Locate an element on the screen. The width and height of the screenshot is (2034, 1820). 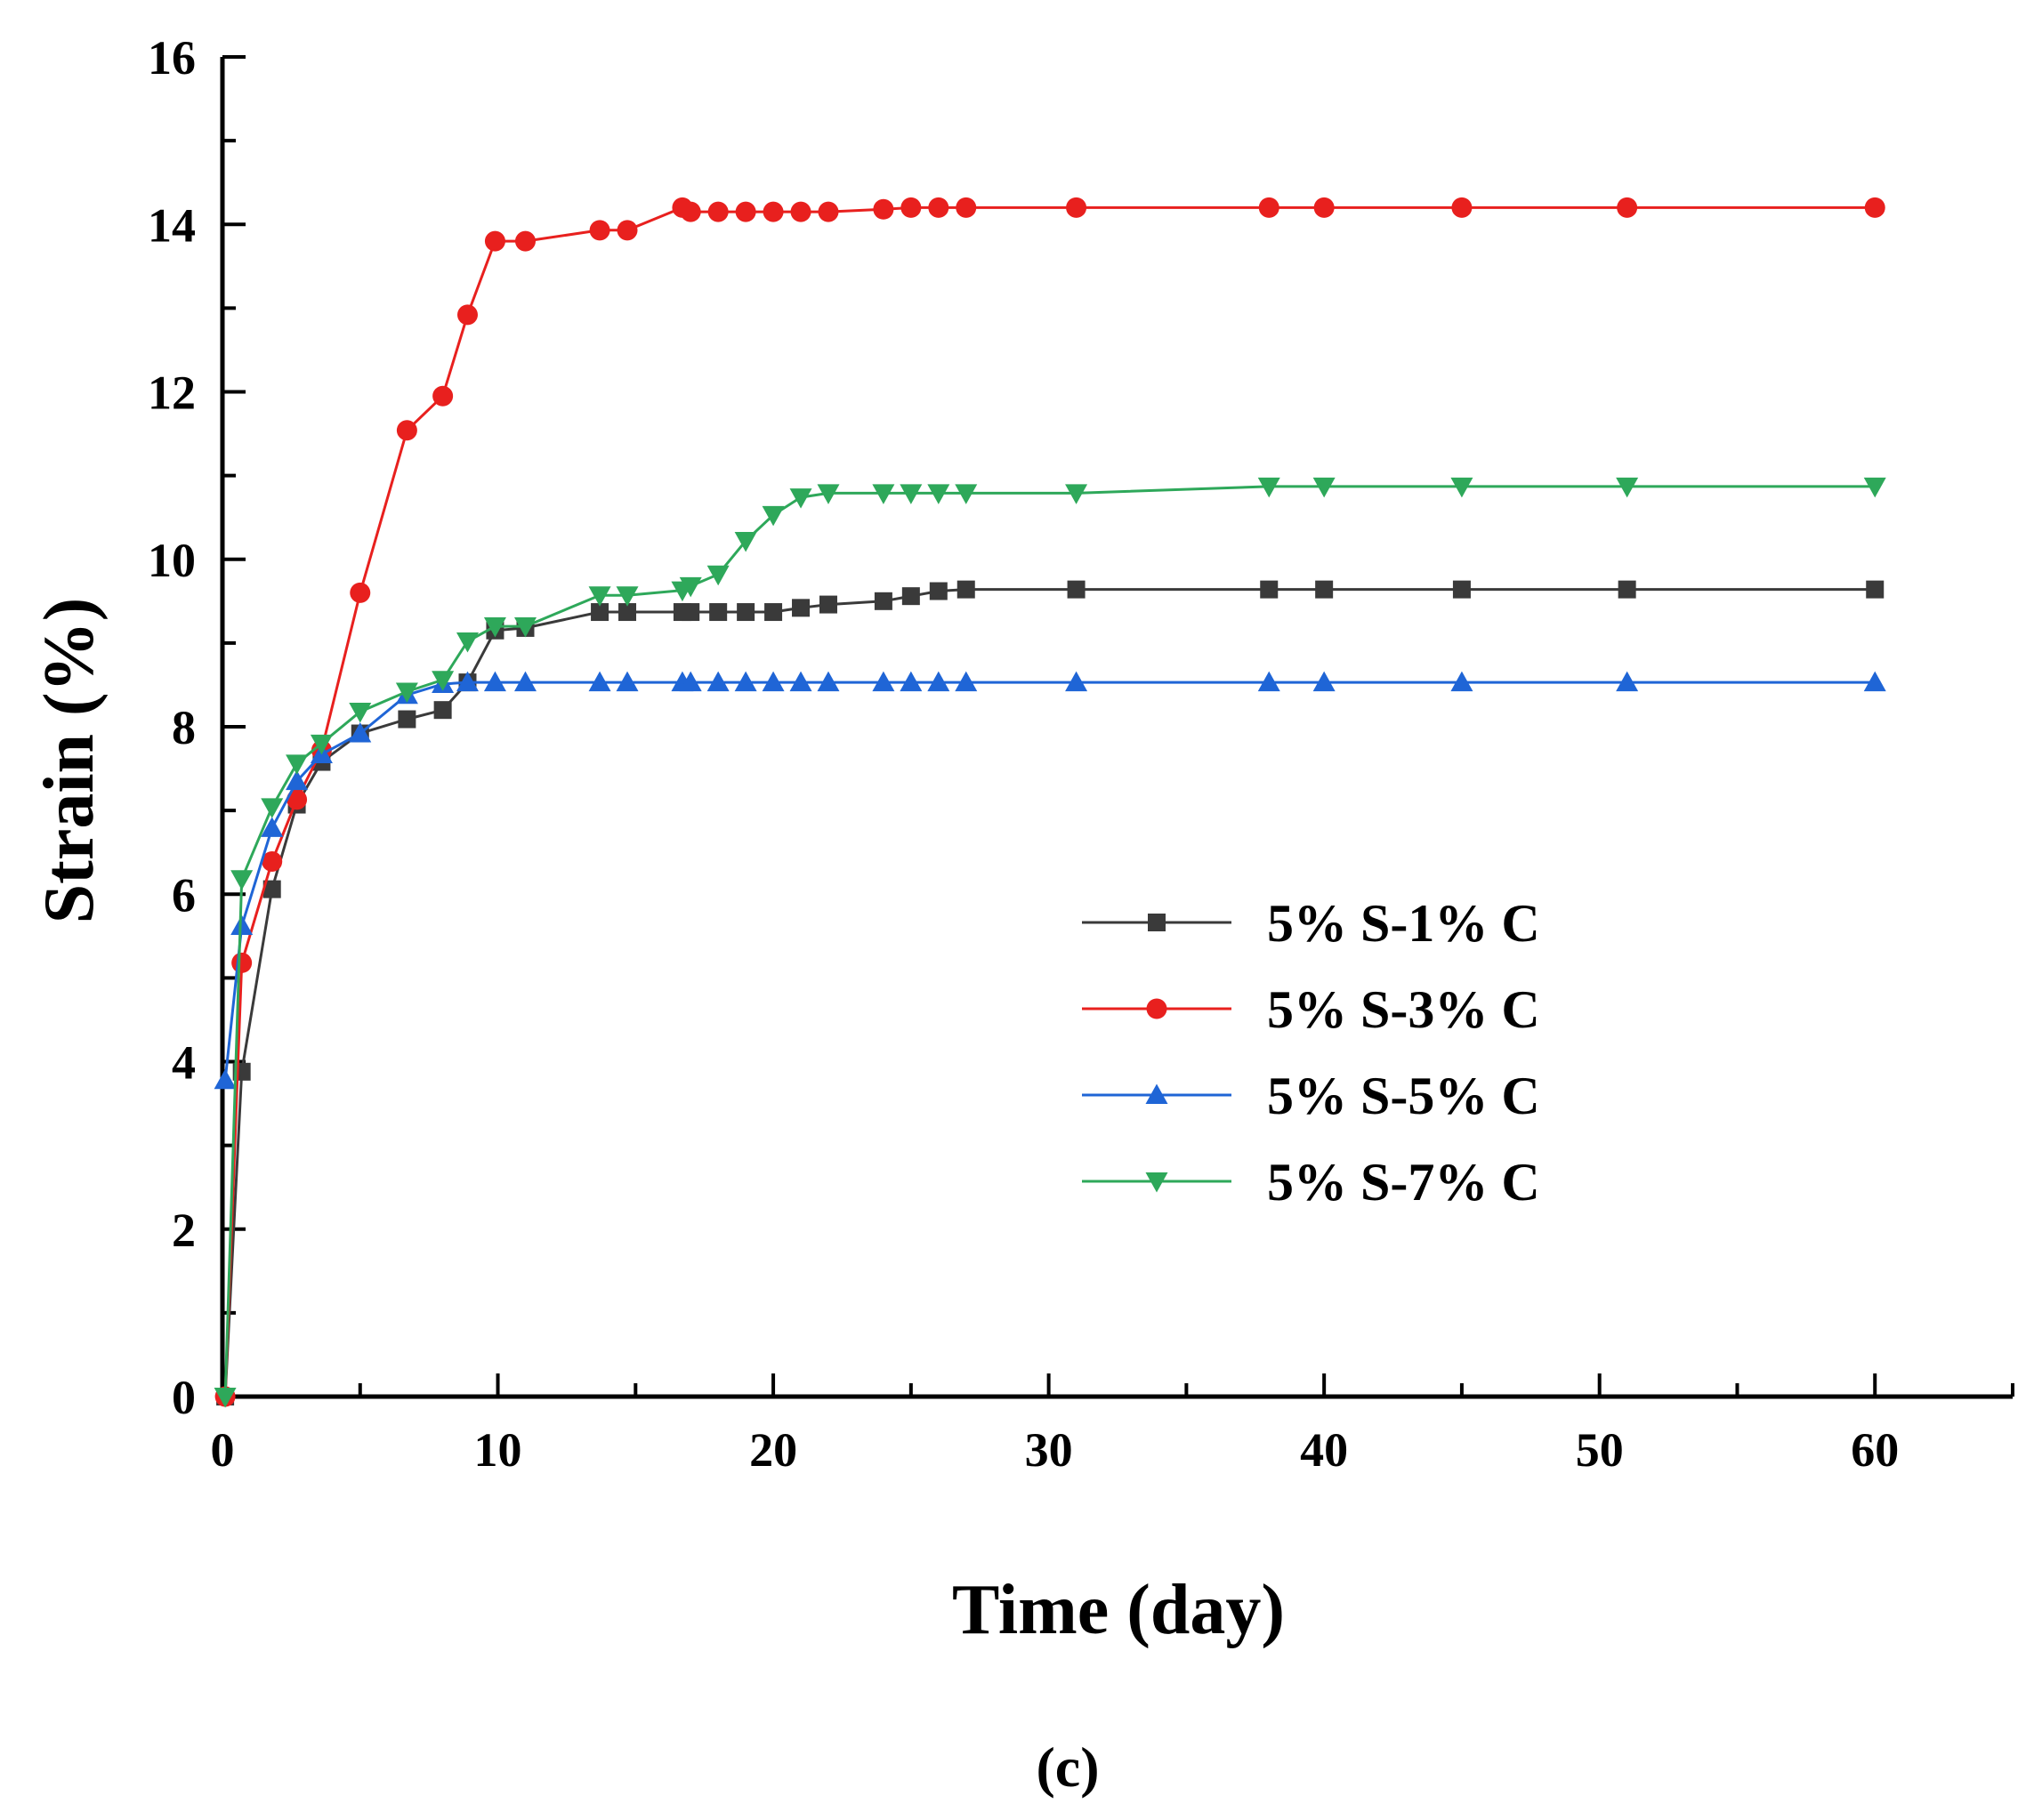
legend-label: 5% S-7% C is located at coordinates (1403, 1182).